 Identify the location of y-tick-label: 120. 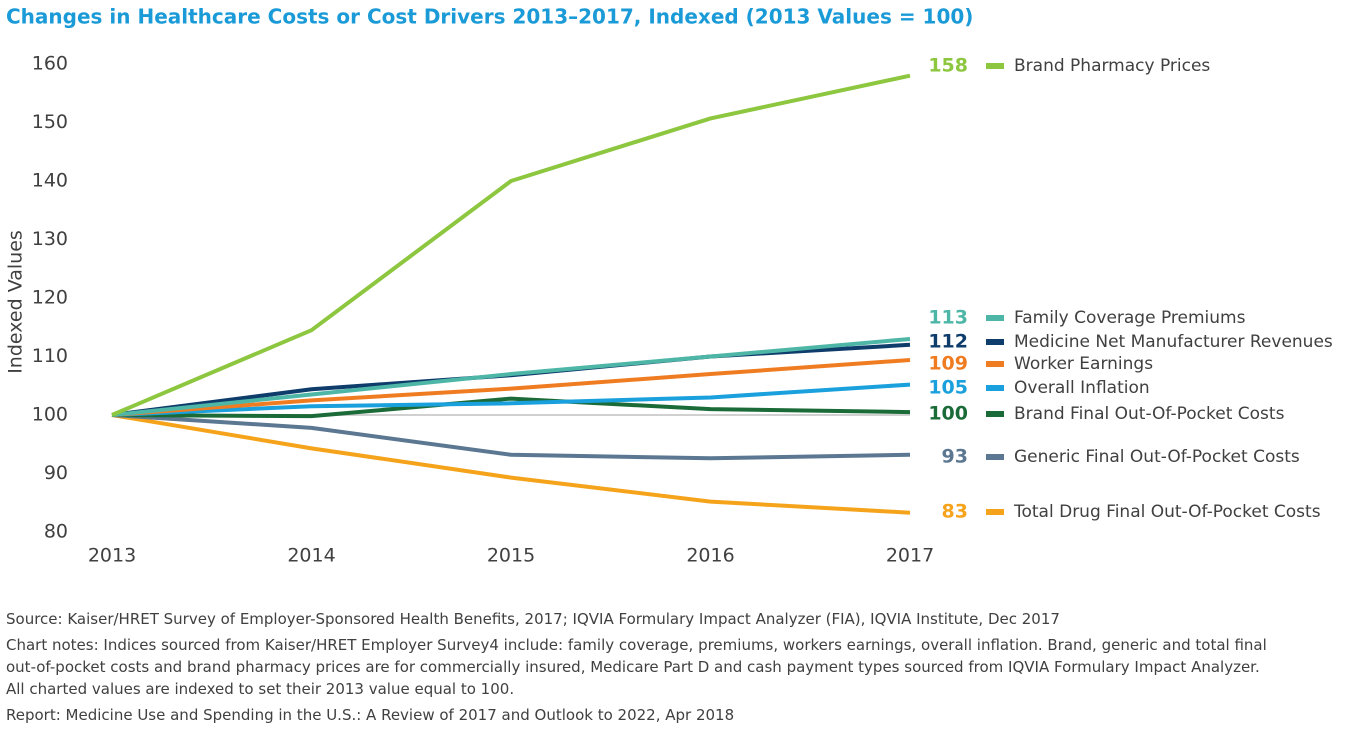
(50, 298).